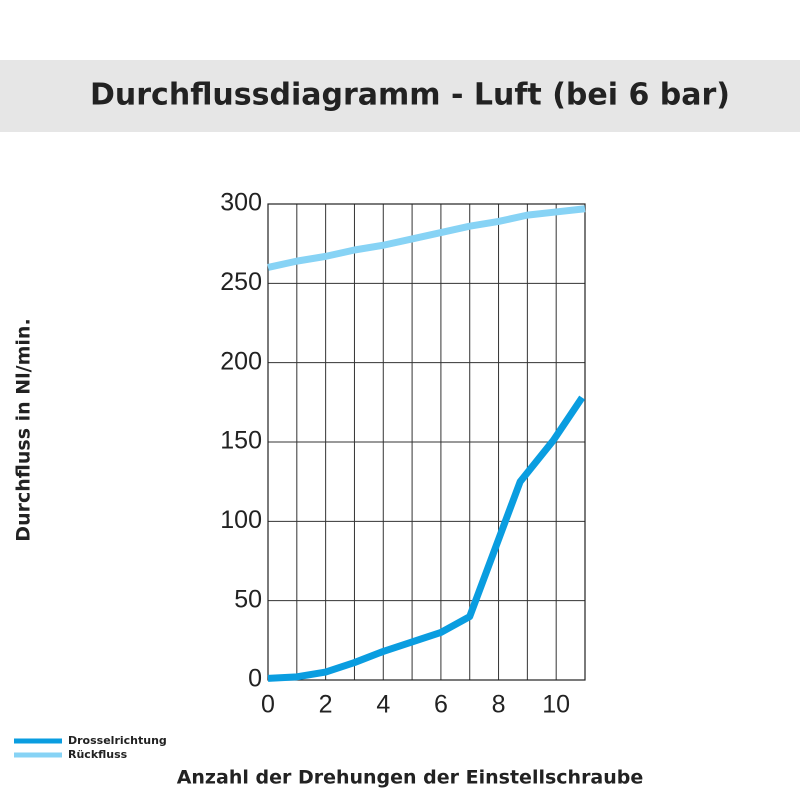 The height and width of the screenshot is (800, 800). Describe the element at coordinates (117, 740) in the screenshot. I see `legend-label: Drosselrichtung` at that location.